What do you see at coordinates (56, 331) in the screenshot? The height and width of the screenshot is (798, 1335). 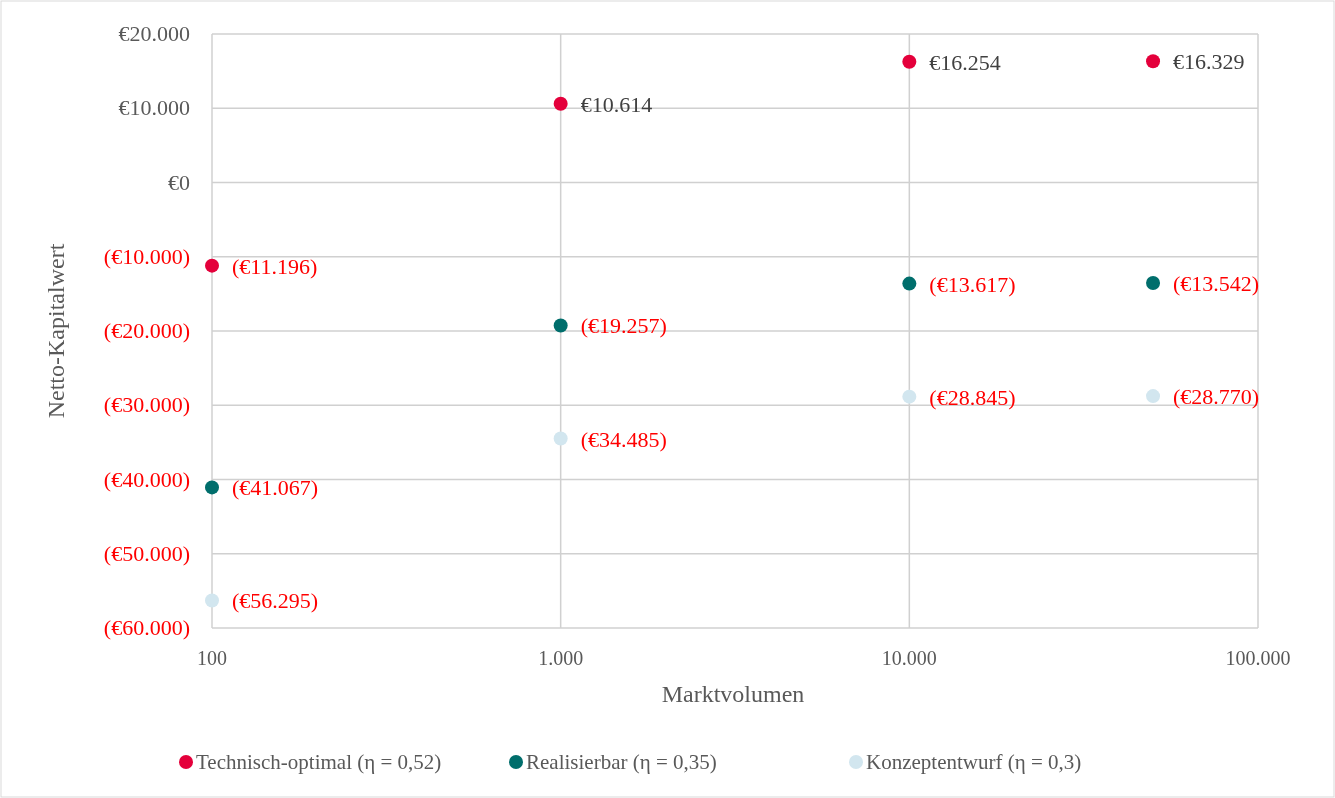 I see `y-axis-title: Netto-Kapitalwert` at bounding box center [56, 331].